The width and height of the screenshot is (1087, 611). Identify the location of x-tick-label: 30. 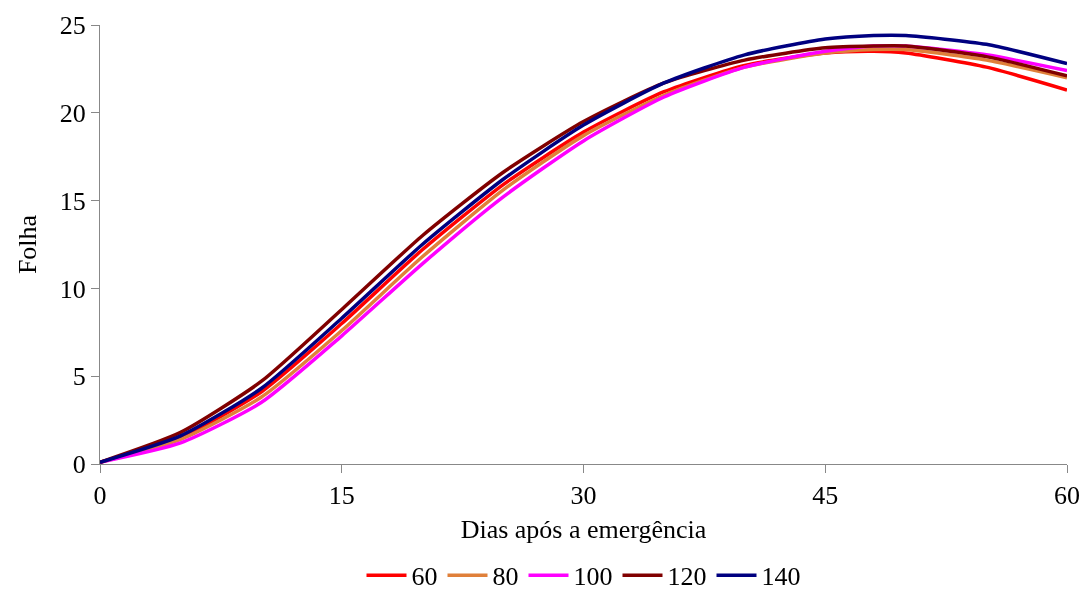
(583, 496).